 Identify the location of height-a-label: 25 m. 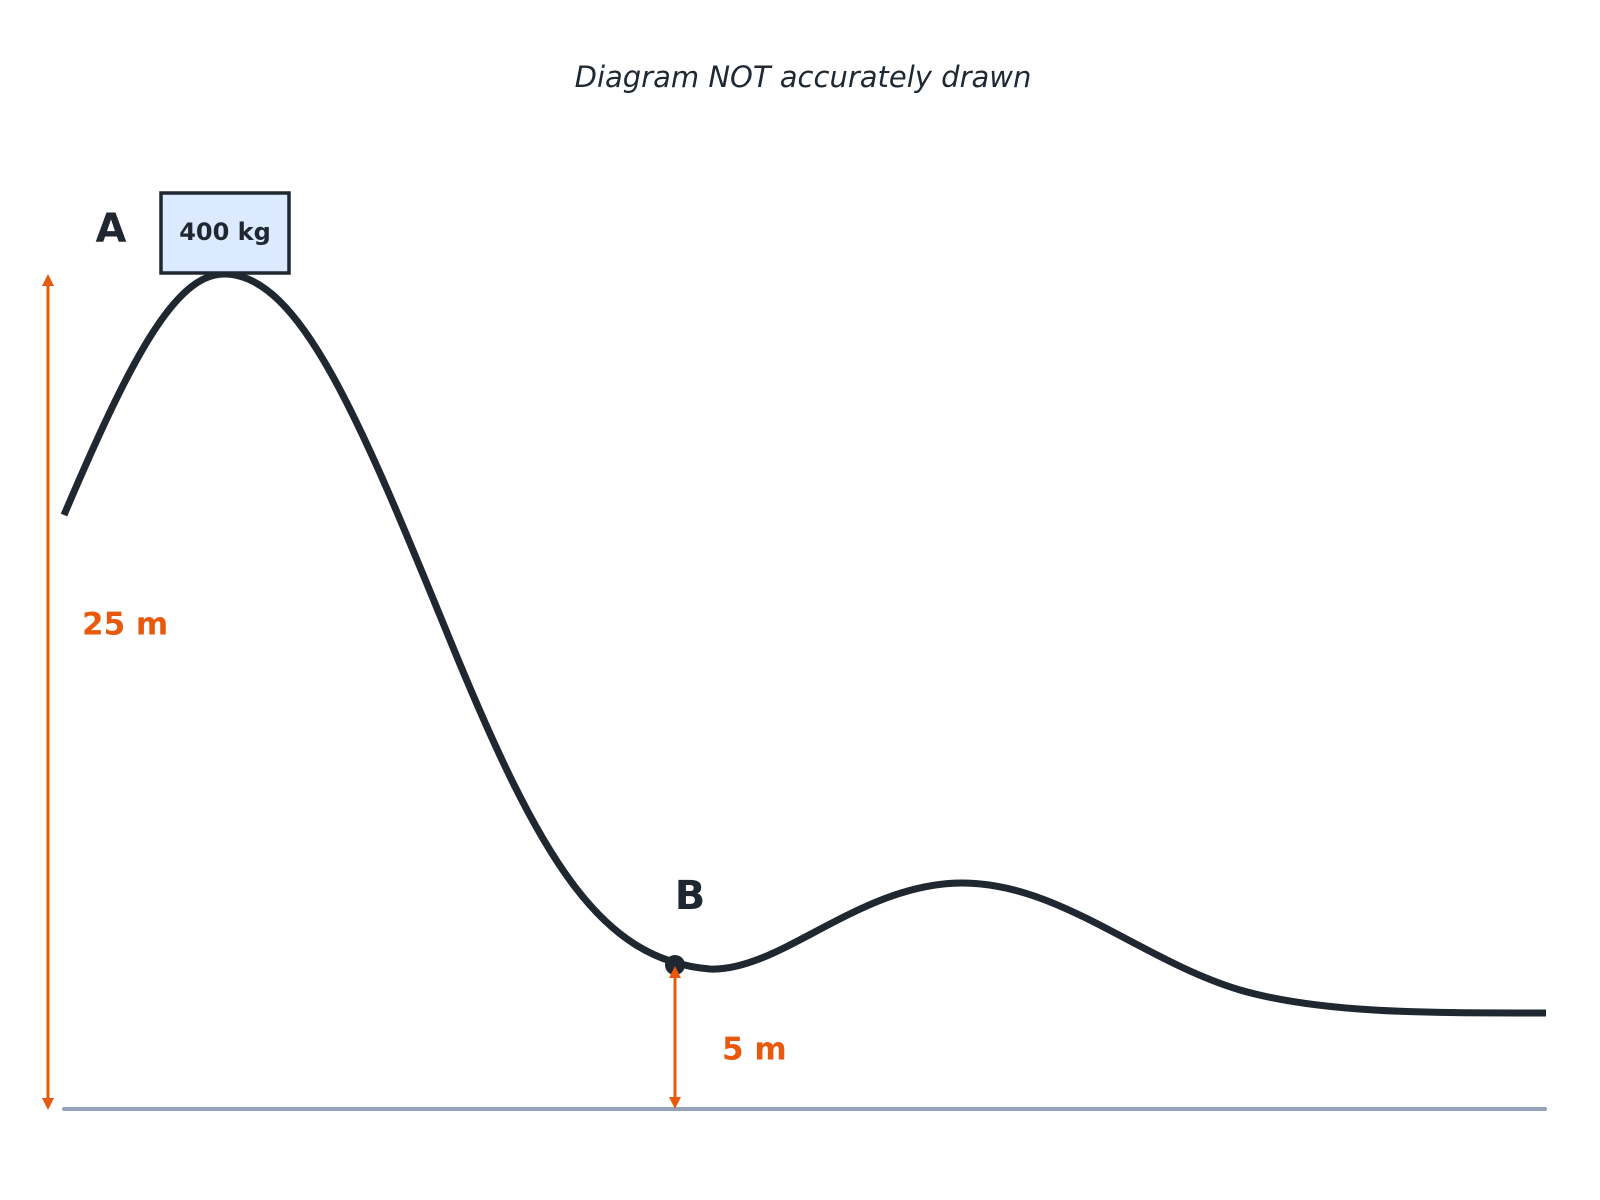
(125, 625).